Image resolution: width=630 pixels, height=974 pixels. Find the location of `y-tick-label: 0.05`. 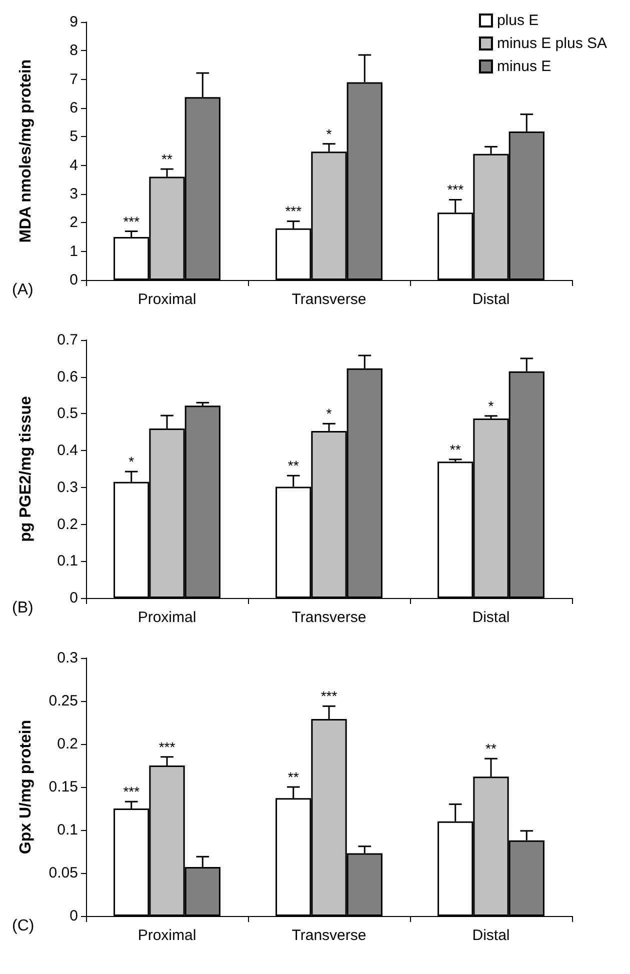

y-tick-label: 0.05 is located at coordinates (63, 873).